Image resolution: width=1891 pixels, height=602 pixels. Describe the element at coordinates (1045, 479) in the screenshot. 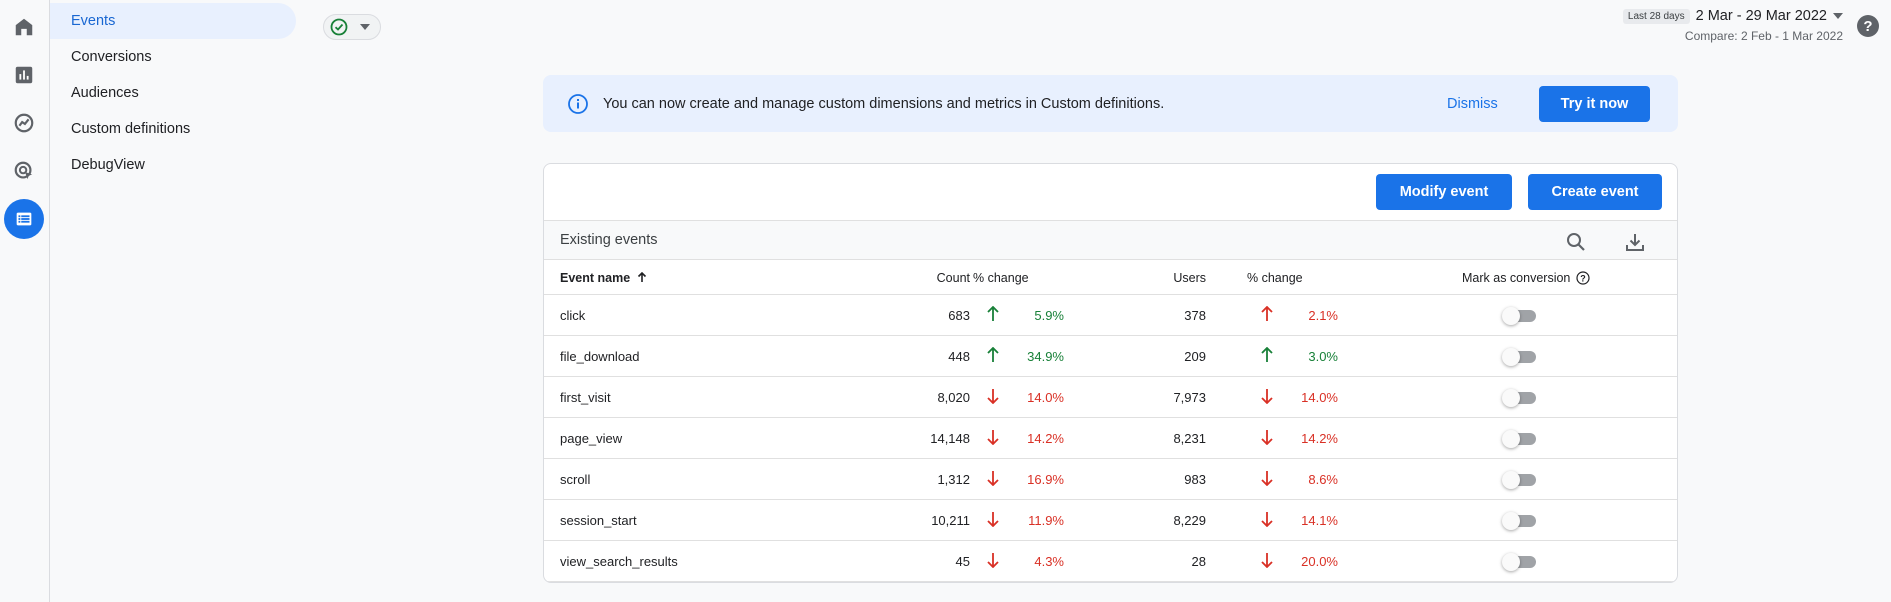

I see `count-change-cell: 16.9%` at that location.